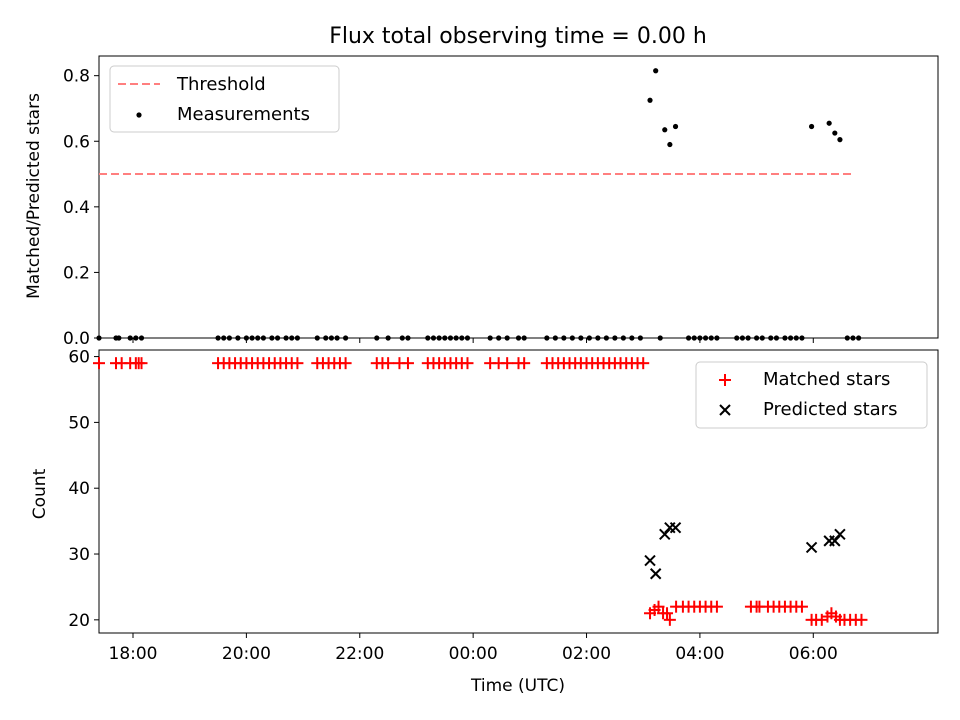  I want to click on legend-measurements-label: Measurements, so click(243, 114).